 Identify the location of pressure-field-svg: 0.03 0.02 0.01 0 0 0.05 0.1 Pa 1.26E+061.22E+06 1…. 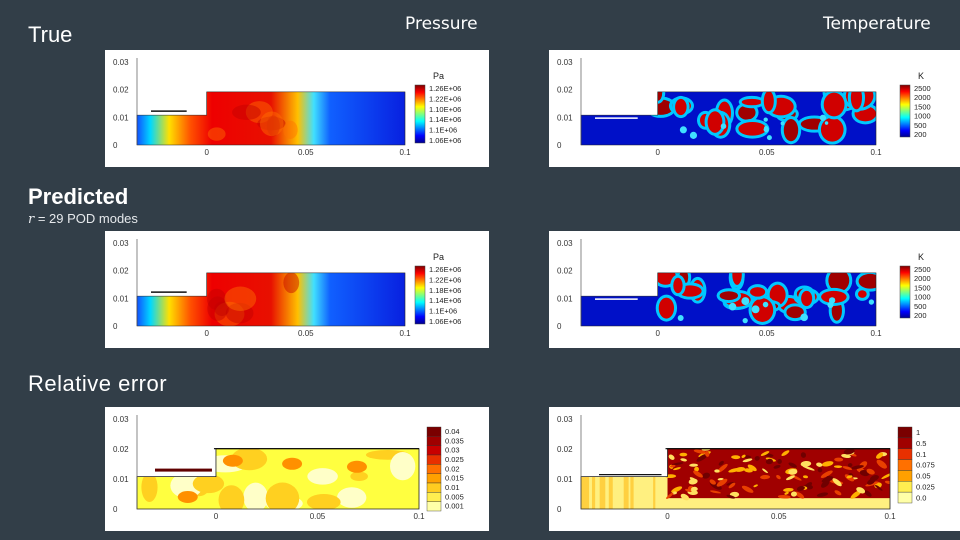
(287, 288).